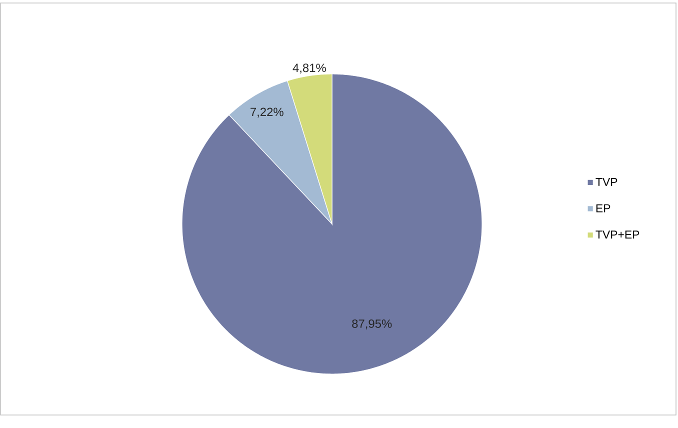  Describe the element at coordinates (372, 324) in the screenshot. I see `data-label: 87,95%` at that location.